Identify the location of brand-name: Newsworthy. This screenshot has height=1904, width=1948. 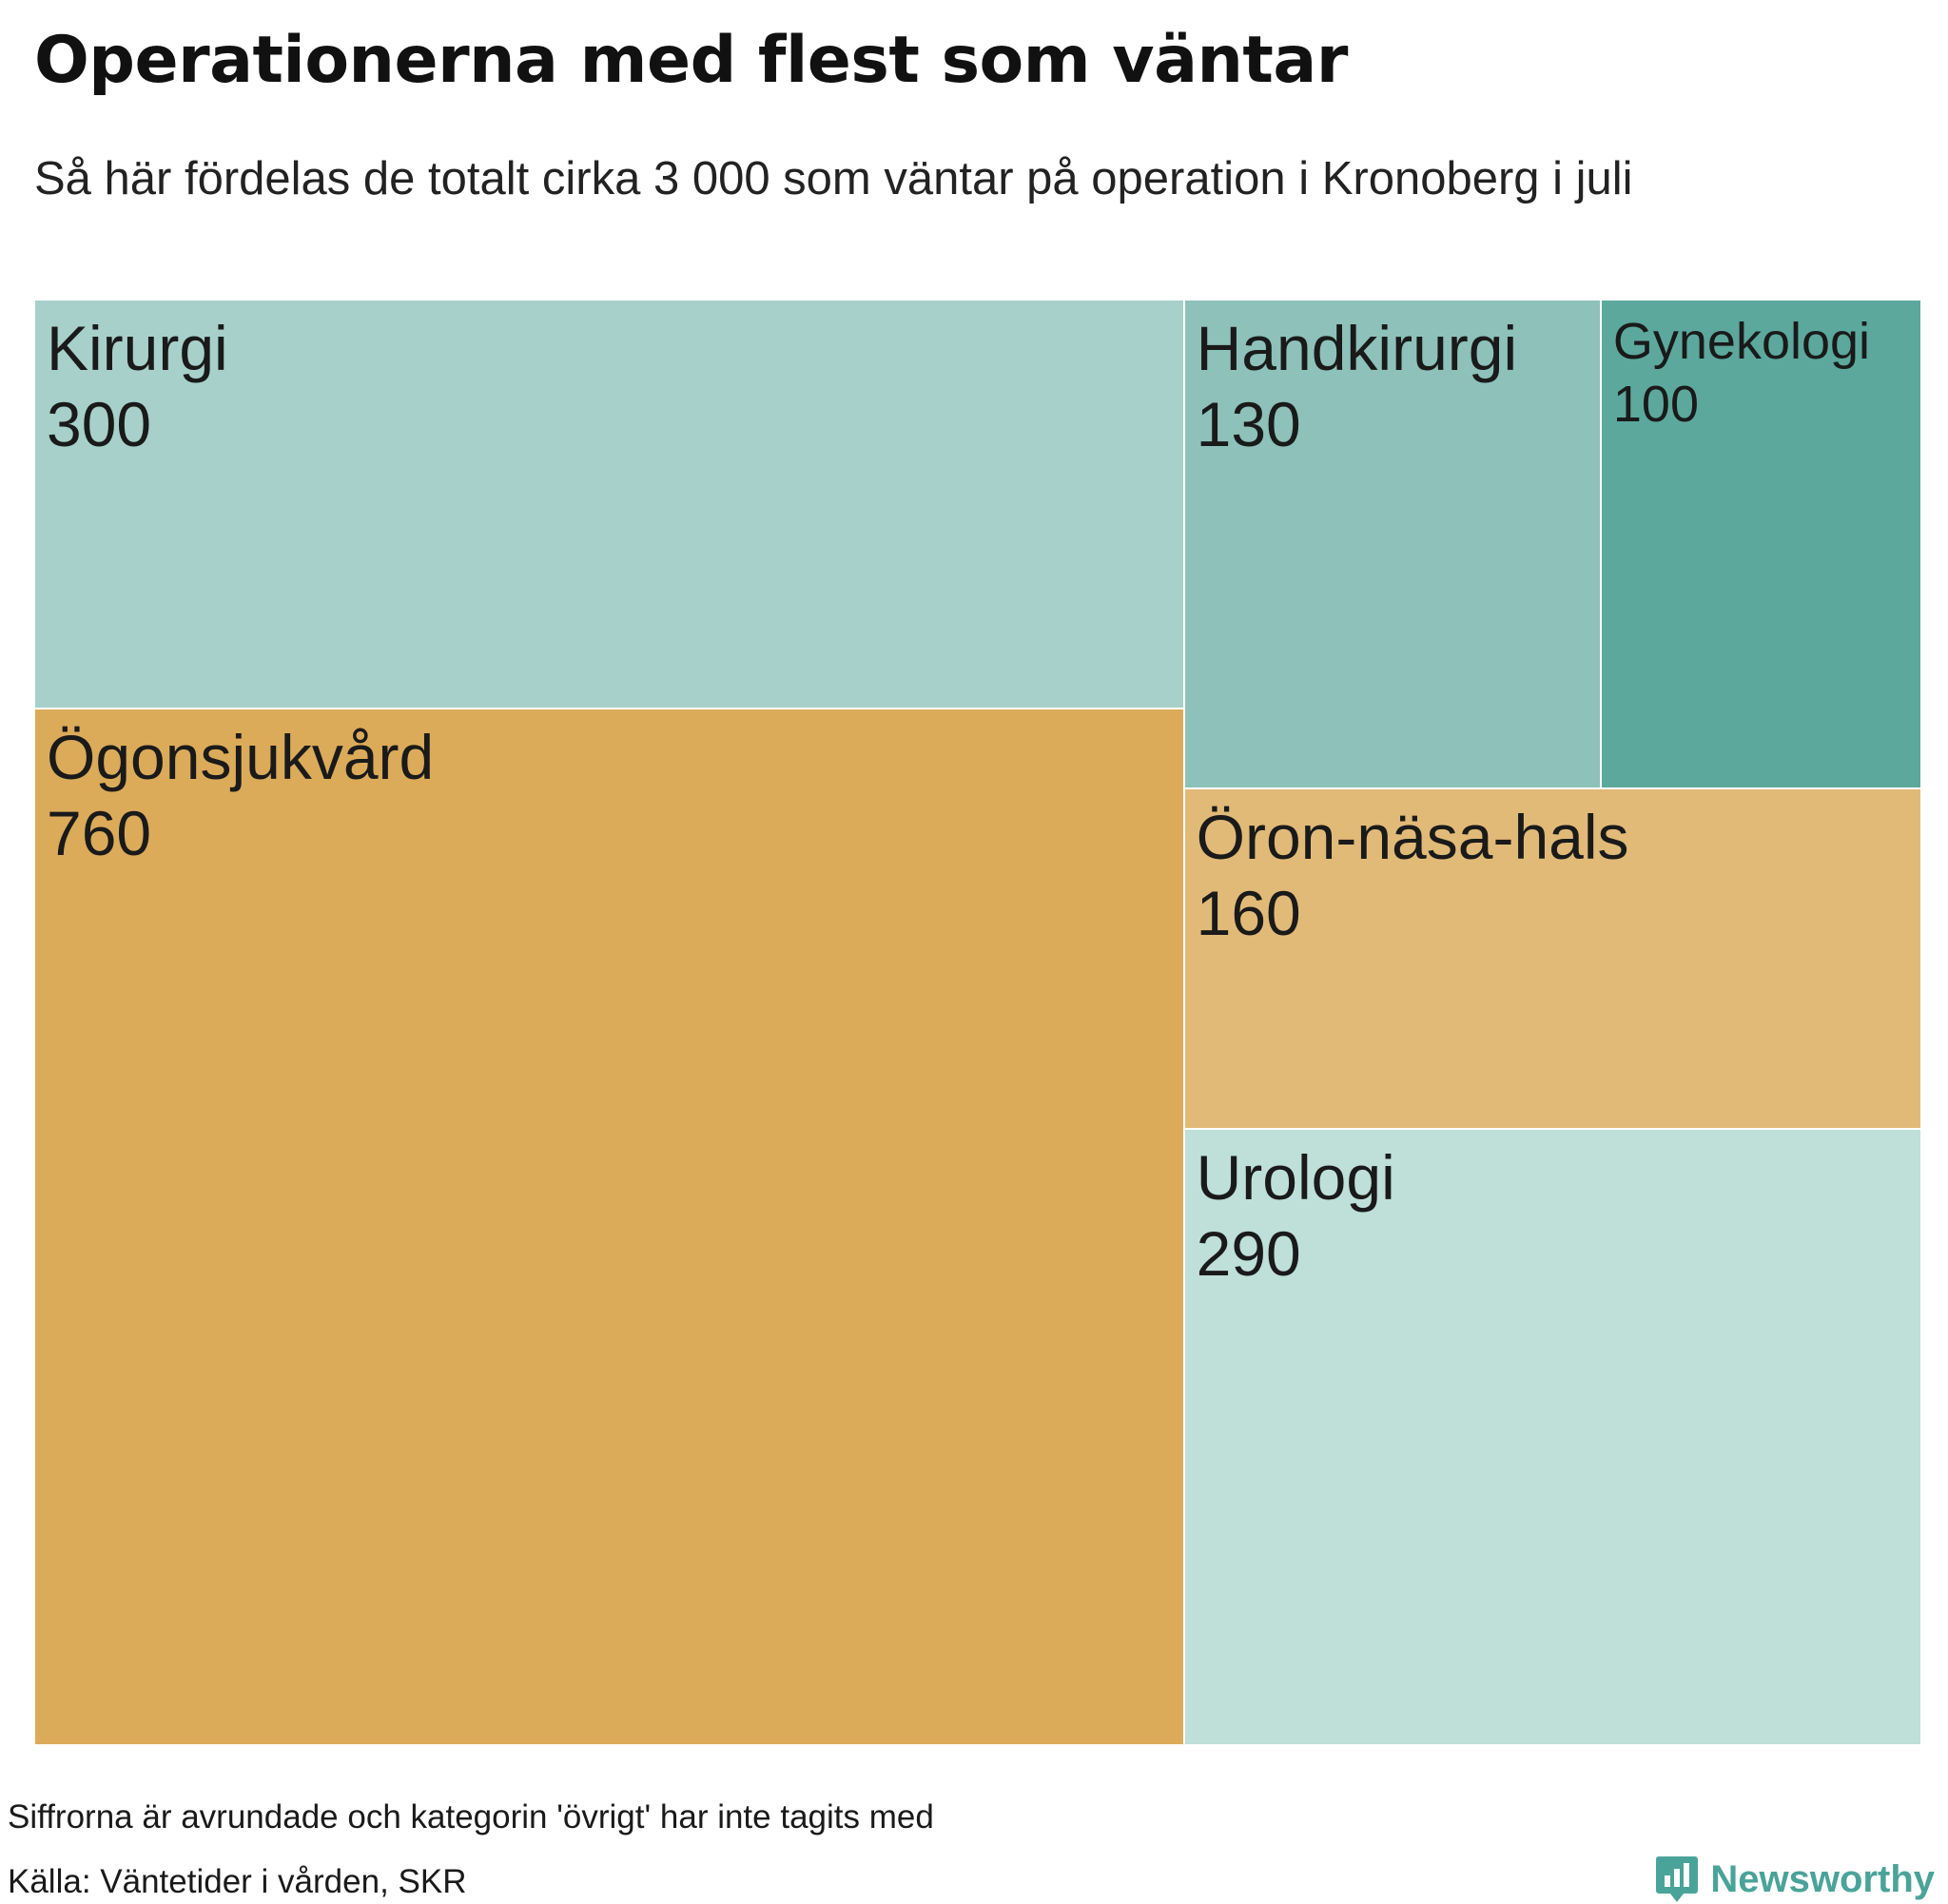
(1822, 1878).